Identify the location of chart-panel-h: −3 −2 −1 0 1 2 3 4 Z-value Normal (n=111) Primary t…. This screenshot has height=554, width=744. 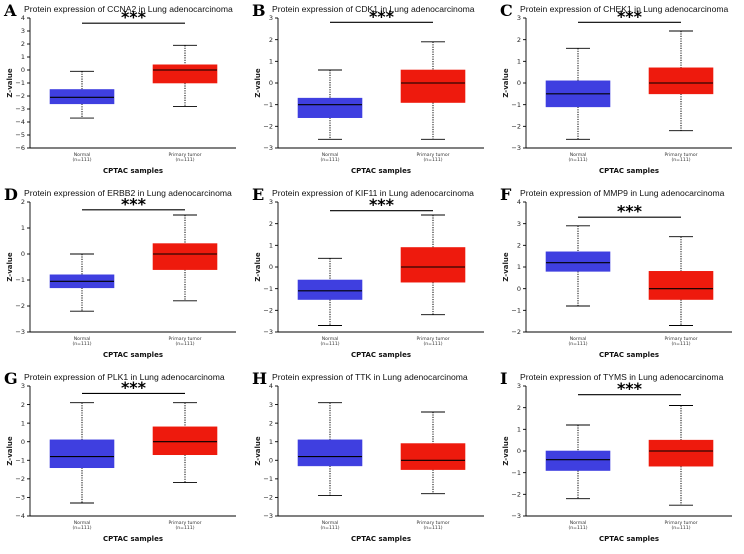
(372, 460).